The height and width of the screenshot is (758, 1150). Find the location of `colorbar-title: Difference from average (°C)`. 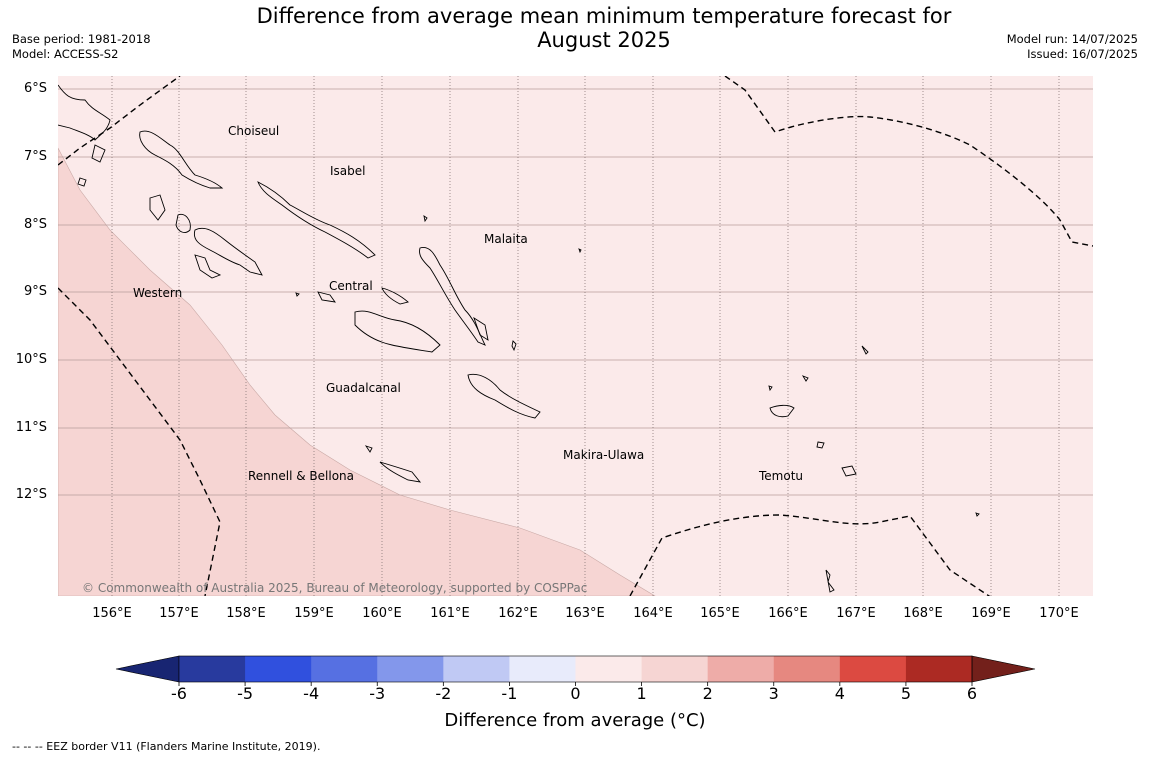

colorbar-title: Difference from average (°C) is located at coordinates (575, 720).